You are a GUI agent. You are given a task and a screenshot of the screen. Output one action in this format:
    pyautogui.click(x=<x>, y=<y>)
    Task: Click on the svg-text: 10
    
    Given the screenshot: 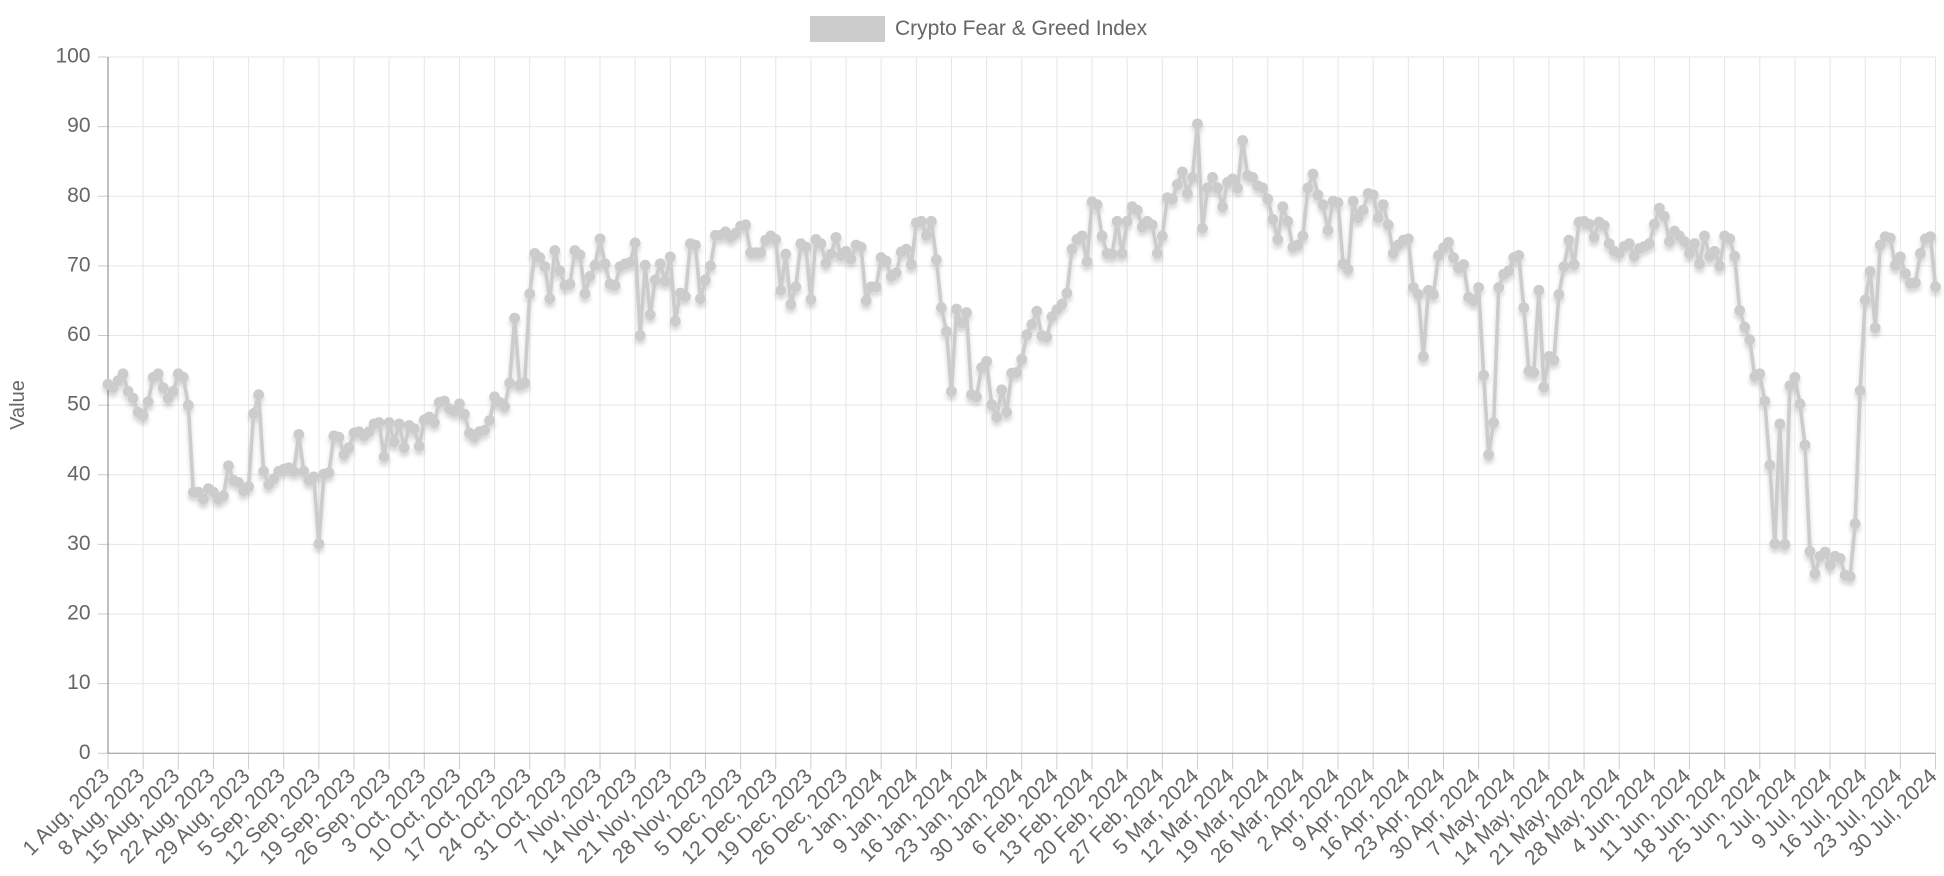 What is the action you would take?
    pyautogui.click(x=78, y=682)
    